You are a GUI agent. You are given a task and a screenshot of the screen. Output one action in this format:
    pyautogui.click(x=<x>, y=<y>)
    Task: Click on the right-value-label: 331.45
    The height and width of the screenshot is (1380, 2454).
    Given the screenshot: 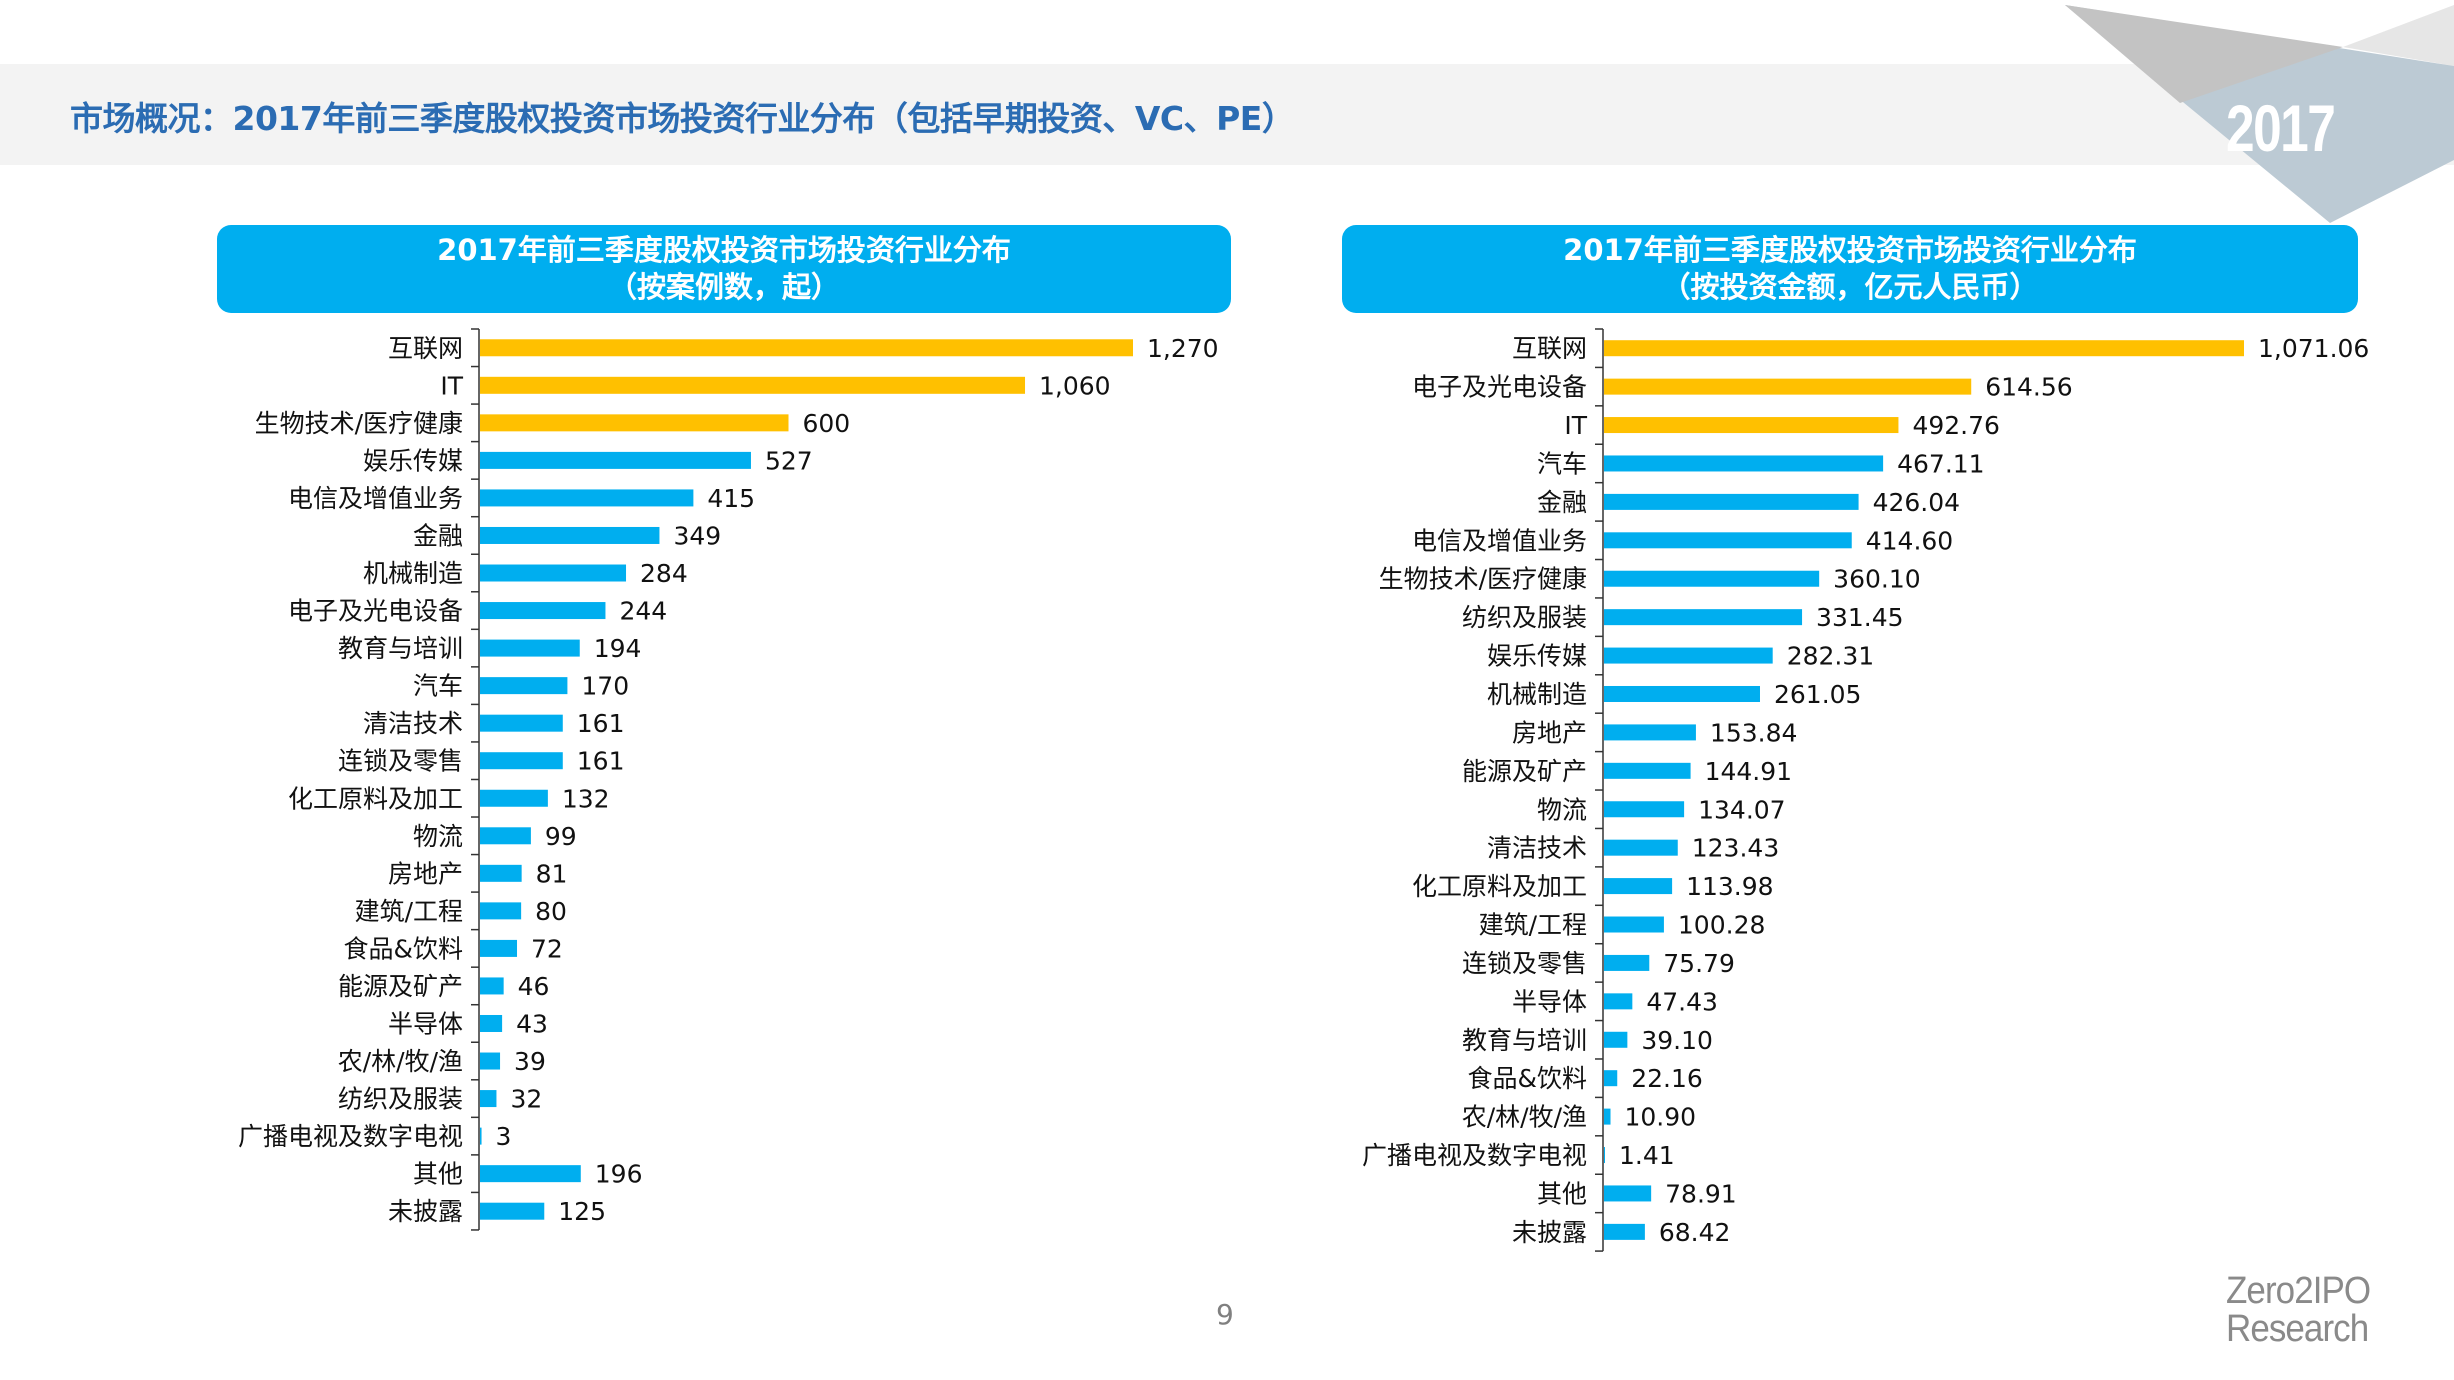 What is the action you would take?
    pyautogui.click(x=1859, y=617)
    